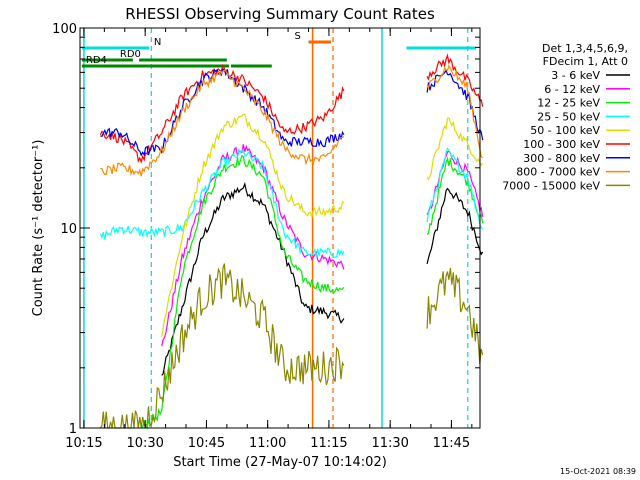  Describe the element at coordinates (561, 158) in the screenshot. I see `legend-label: 300 - 800 keV` at that location.